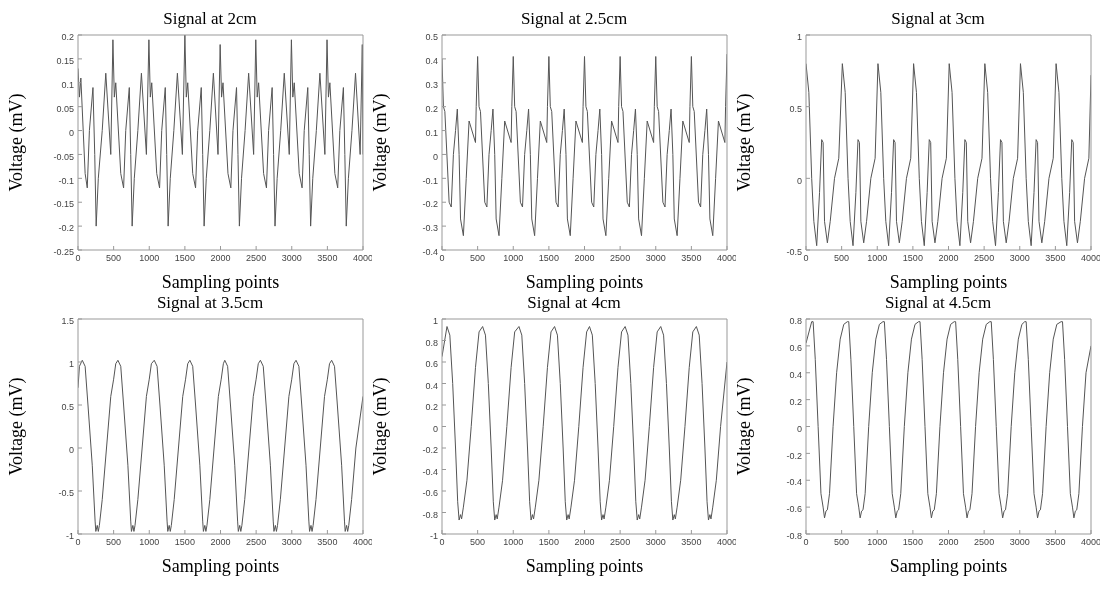 The width and height of the screenshot is (1109, 606). I want to click on y-tick-label: 0.05, so click(65, 108).